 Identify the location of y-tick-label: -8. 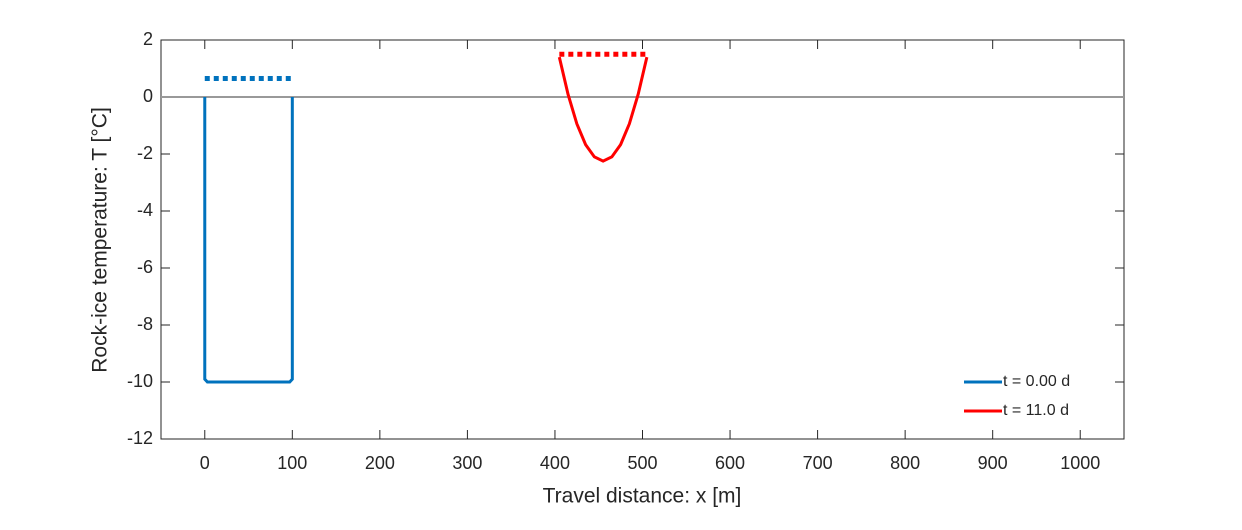
(145, 324).